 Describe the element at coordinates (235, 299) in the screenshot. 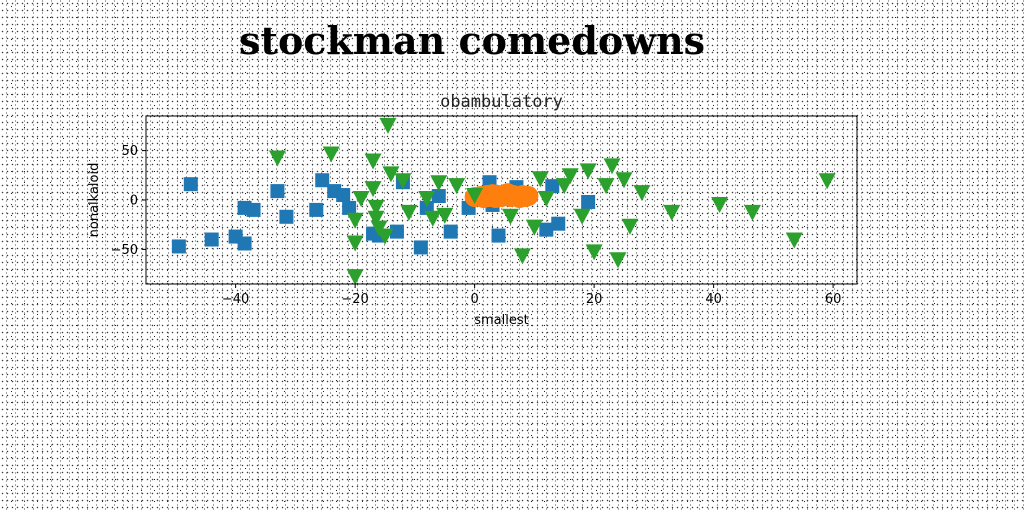

I see `x-tick-label: −40` at that location.